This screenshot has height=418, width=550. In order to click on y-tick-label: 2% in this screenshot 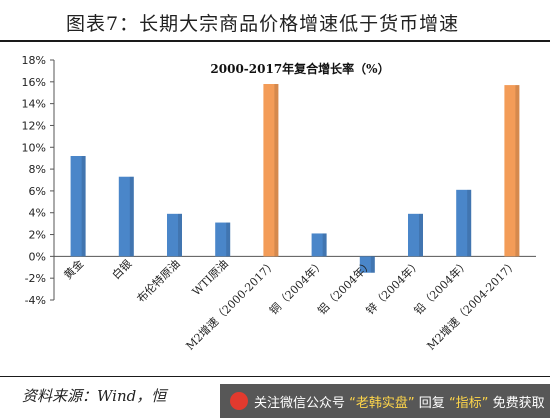, I will do `click(37, 235)`.